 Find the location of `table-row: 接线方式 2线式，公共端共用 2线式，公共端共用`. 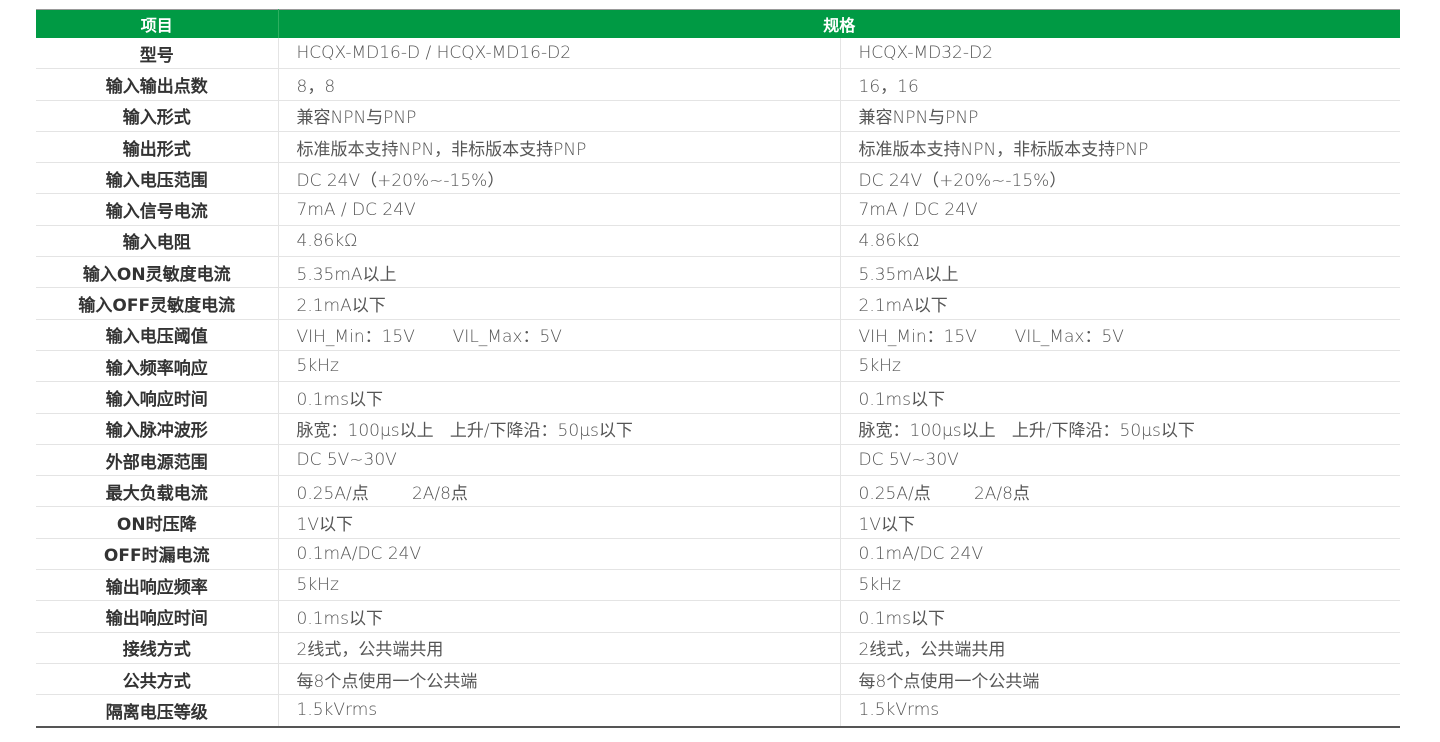

table-row: 接线方式 2线式，公共端共用 2线式，公共端共用 is located at coordinates (718, 648).